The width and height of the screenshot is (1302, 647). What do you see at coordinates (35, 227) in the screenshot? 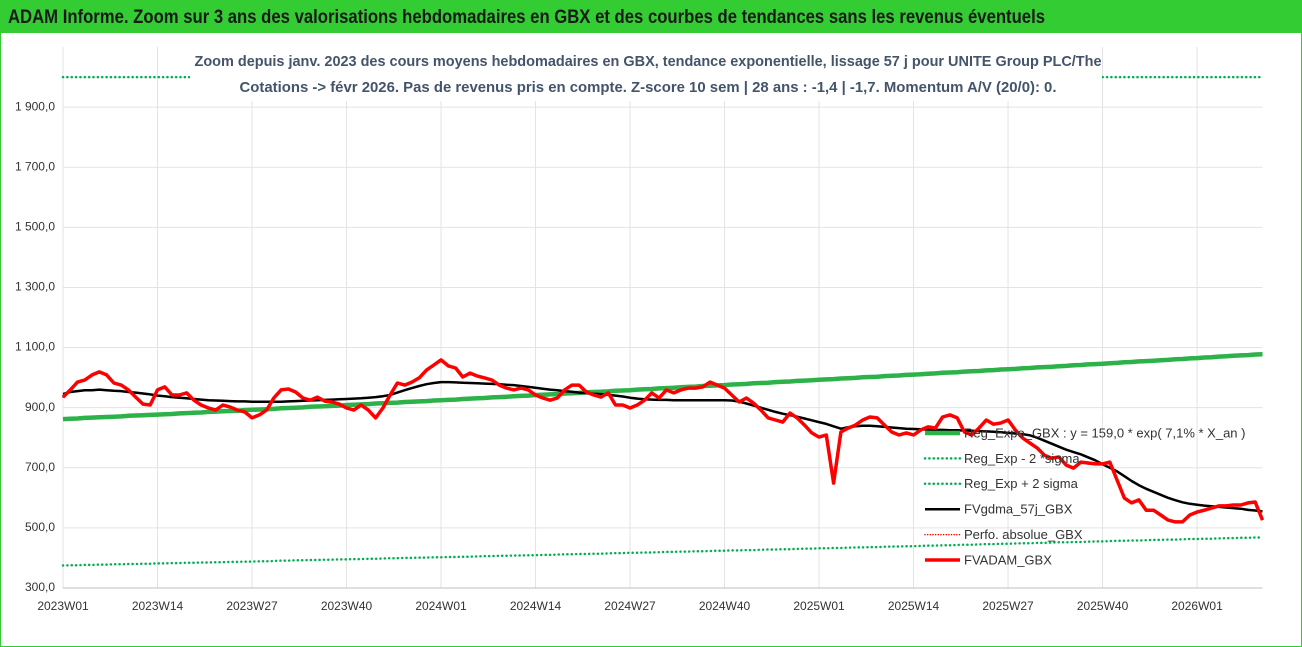
I see `y-tick-label: 1 500,0` at bounding box center [35, 227].